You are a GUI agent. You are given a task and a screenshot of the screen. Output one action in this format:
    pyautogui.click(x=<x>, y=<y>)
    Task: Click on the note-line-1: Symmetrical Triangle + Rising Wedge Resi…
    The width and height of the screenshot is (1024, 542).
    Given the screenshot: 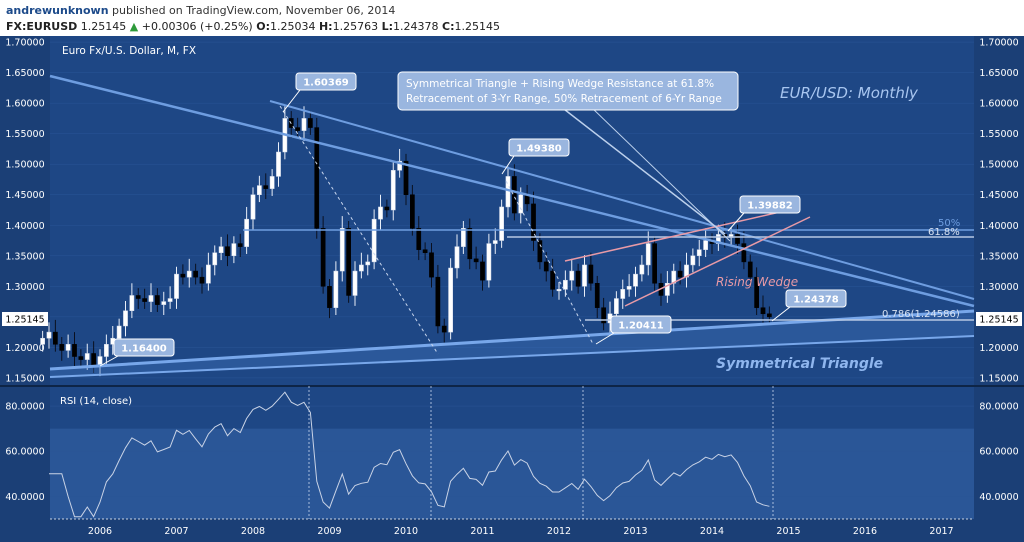 What is the action you would take?
    pyautogui.click(x=560, y=84)
    